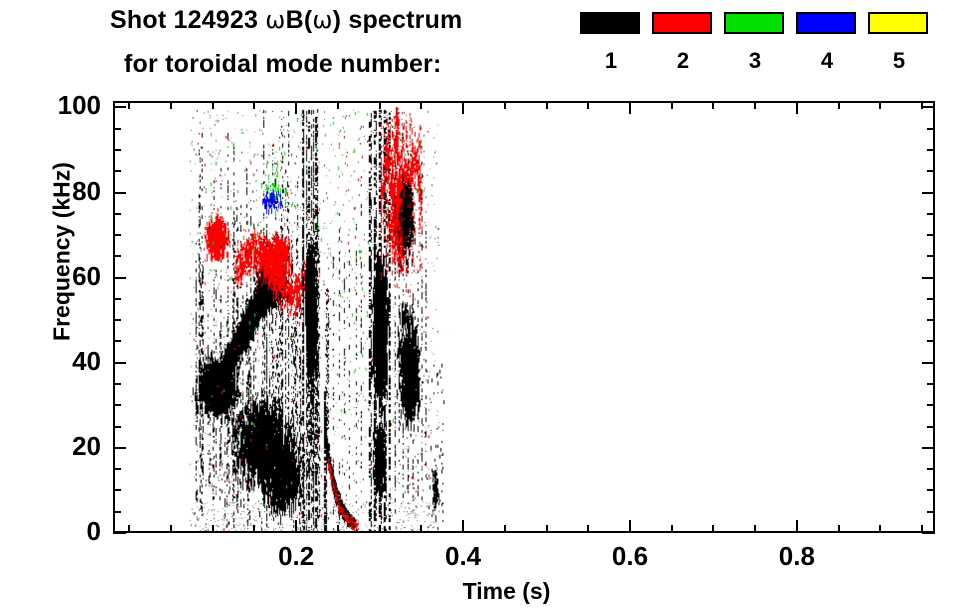  I want to click on omega-symbol-1: ω, so click(275, 20).